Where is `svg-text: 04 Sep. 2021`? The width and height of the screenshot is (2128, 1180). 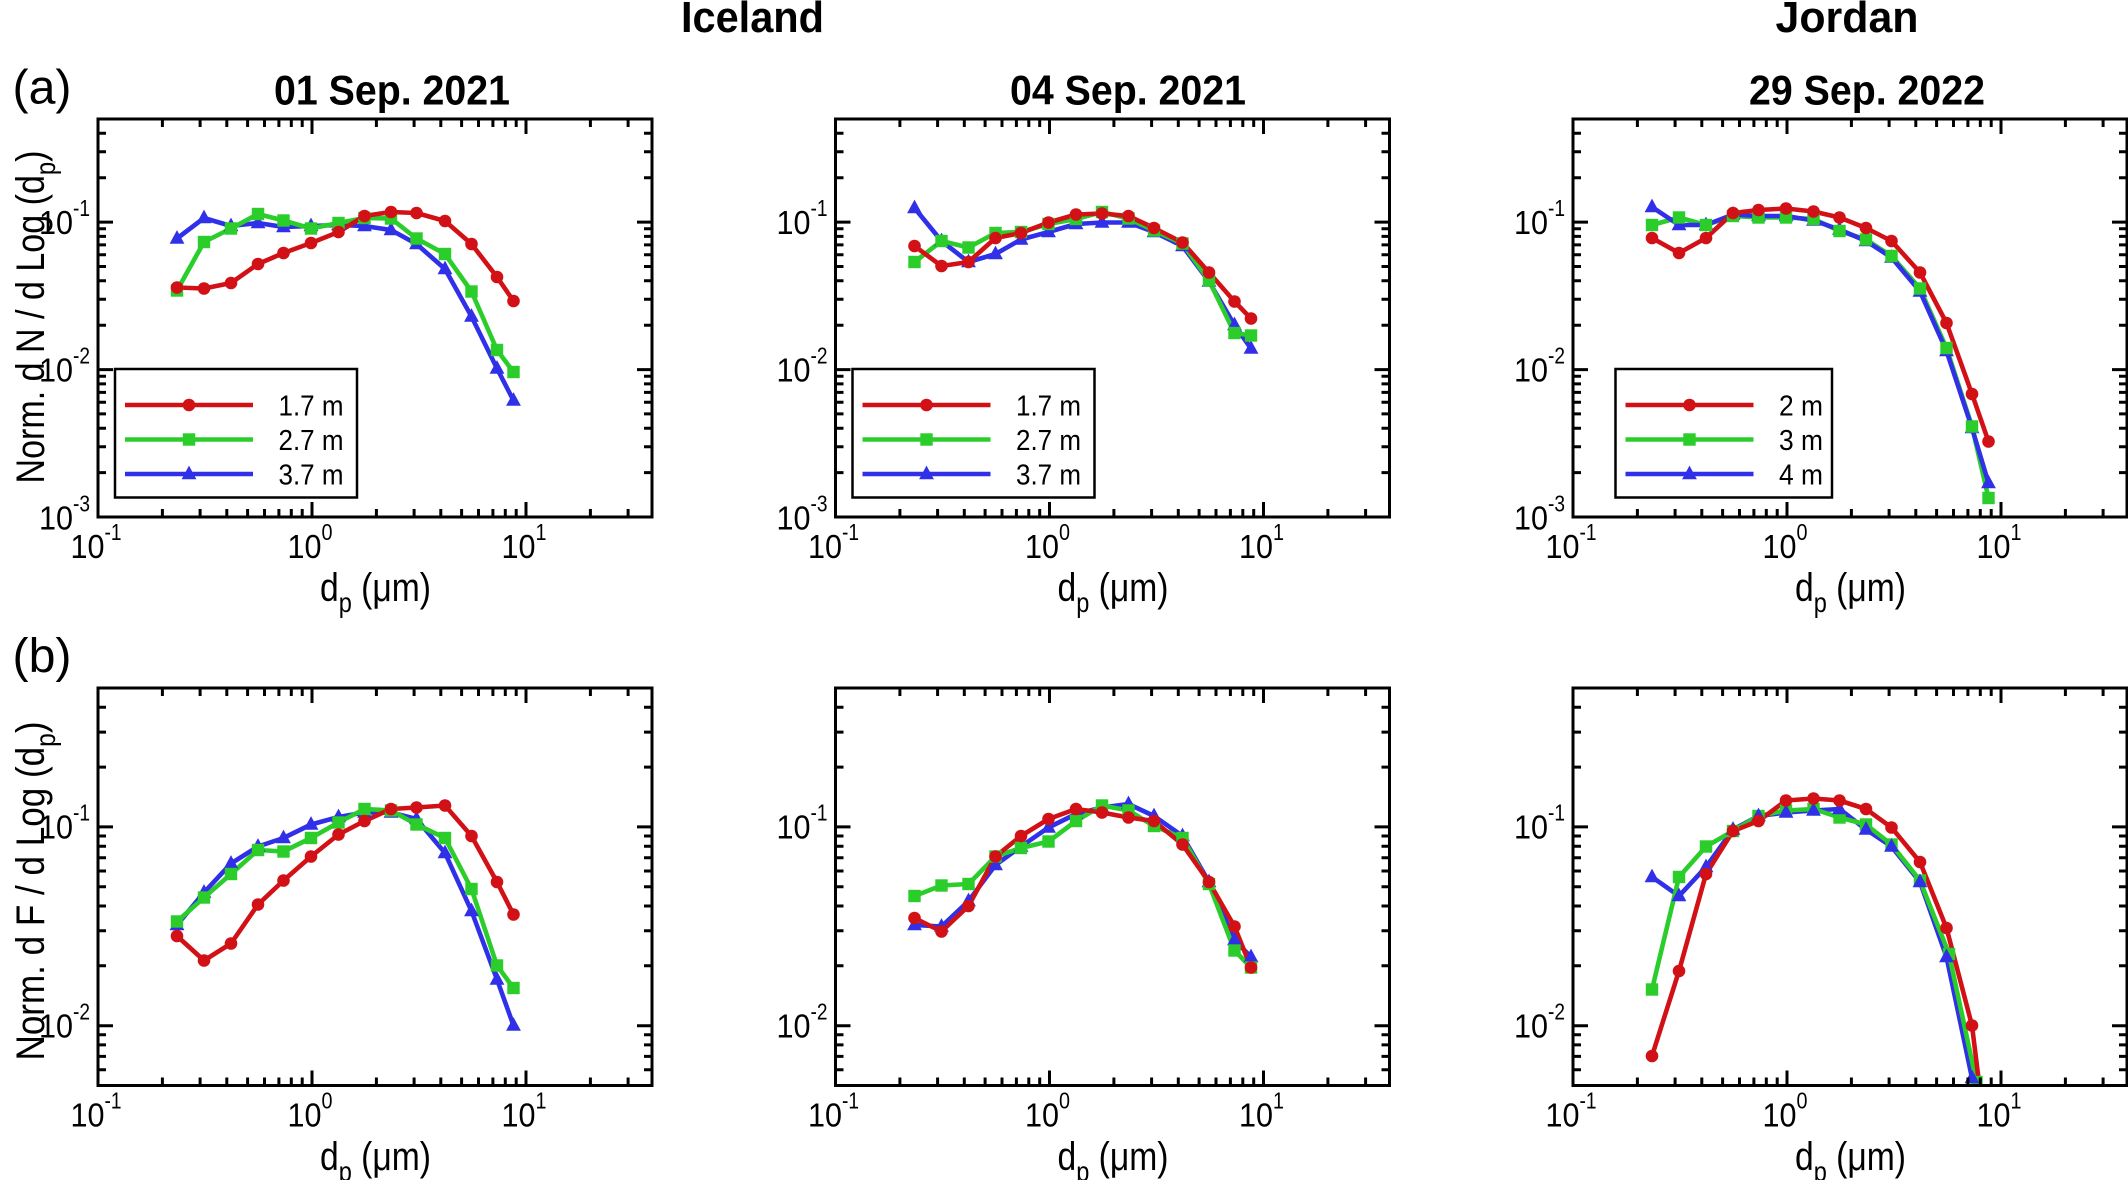
svg-text: 04 Sep. 2021 is located at coordinates (1128, 90).